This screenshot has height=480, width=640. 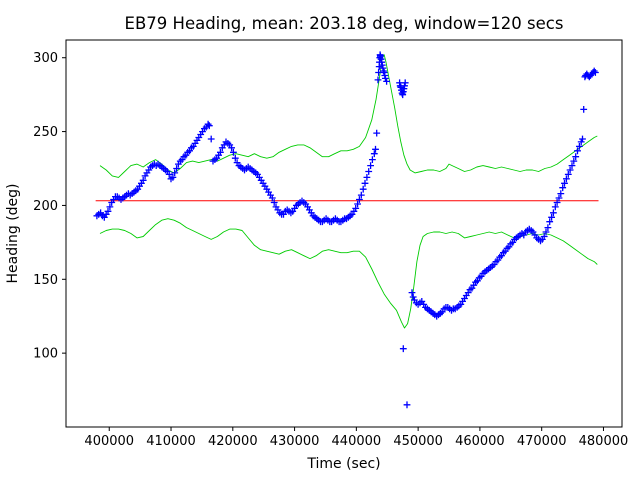 I want to click on x-tick-label: 470000, so click(x=542, y=441).